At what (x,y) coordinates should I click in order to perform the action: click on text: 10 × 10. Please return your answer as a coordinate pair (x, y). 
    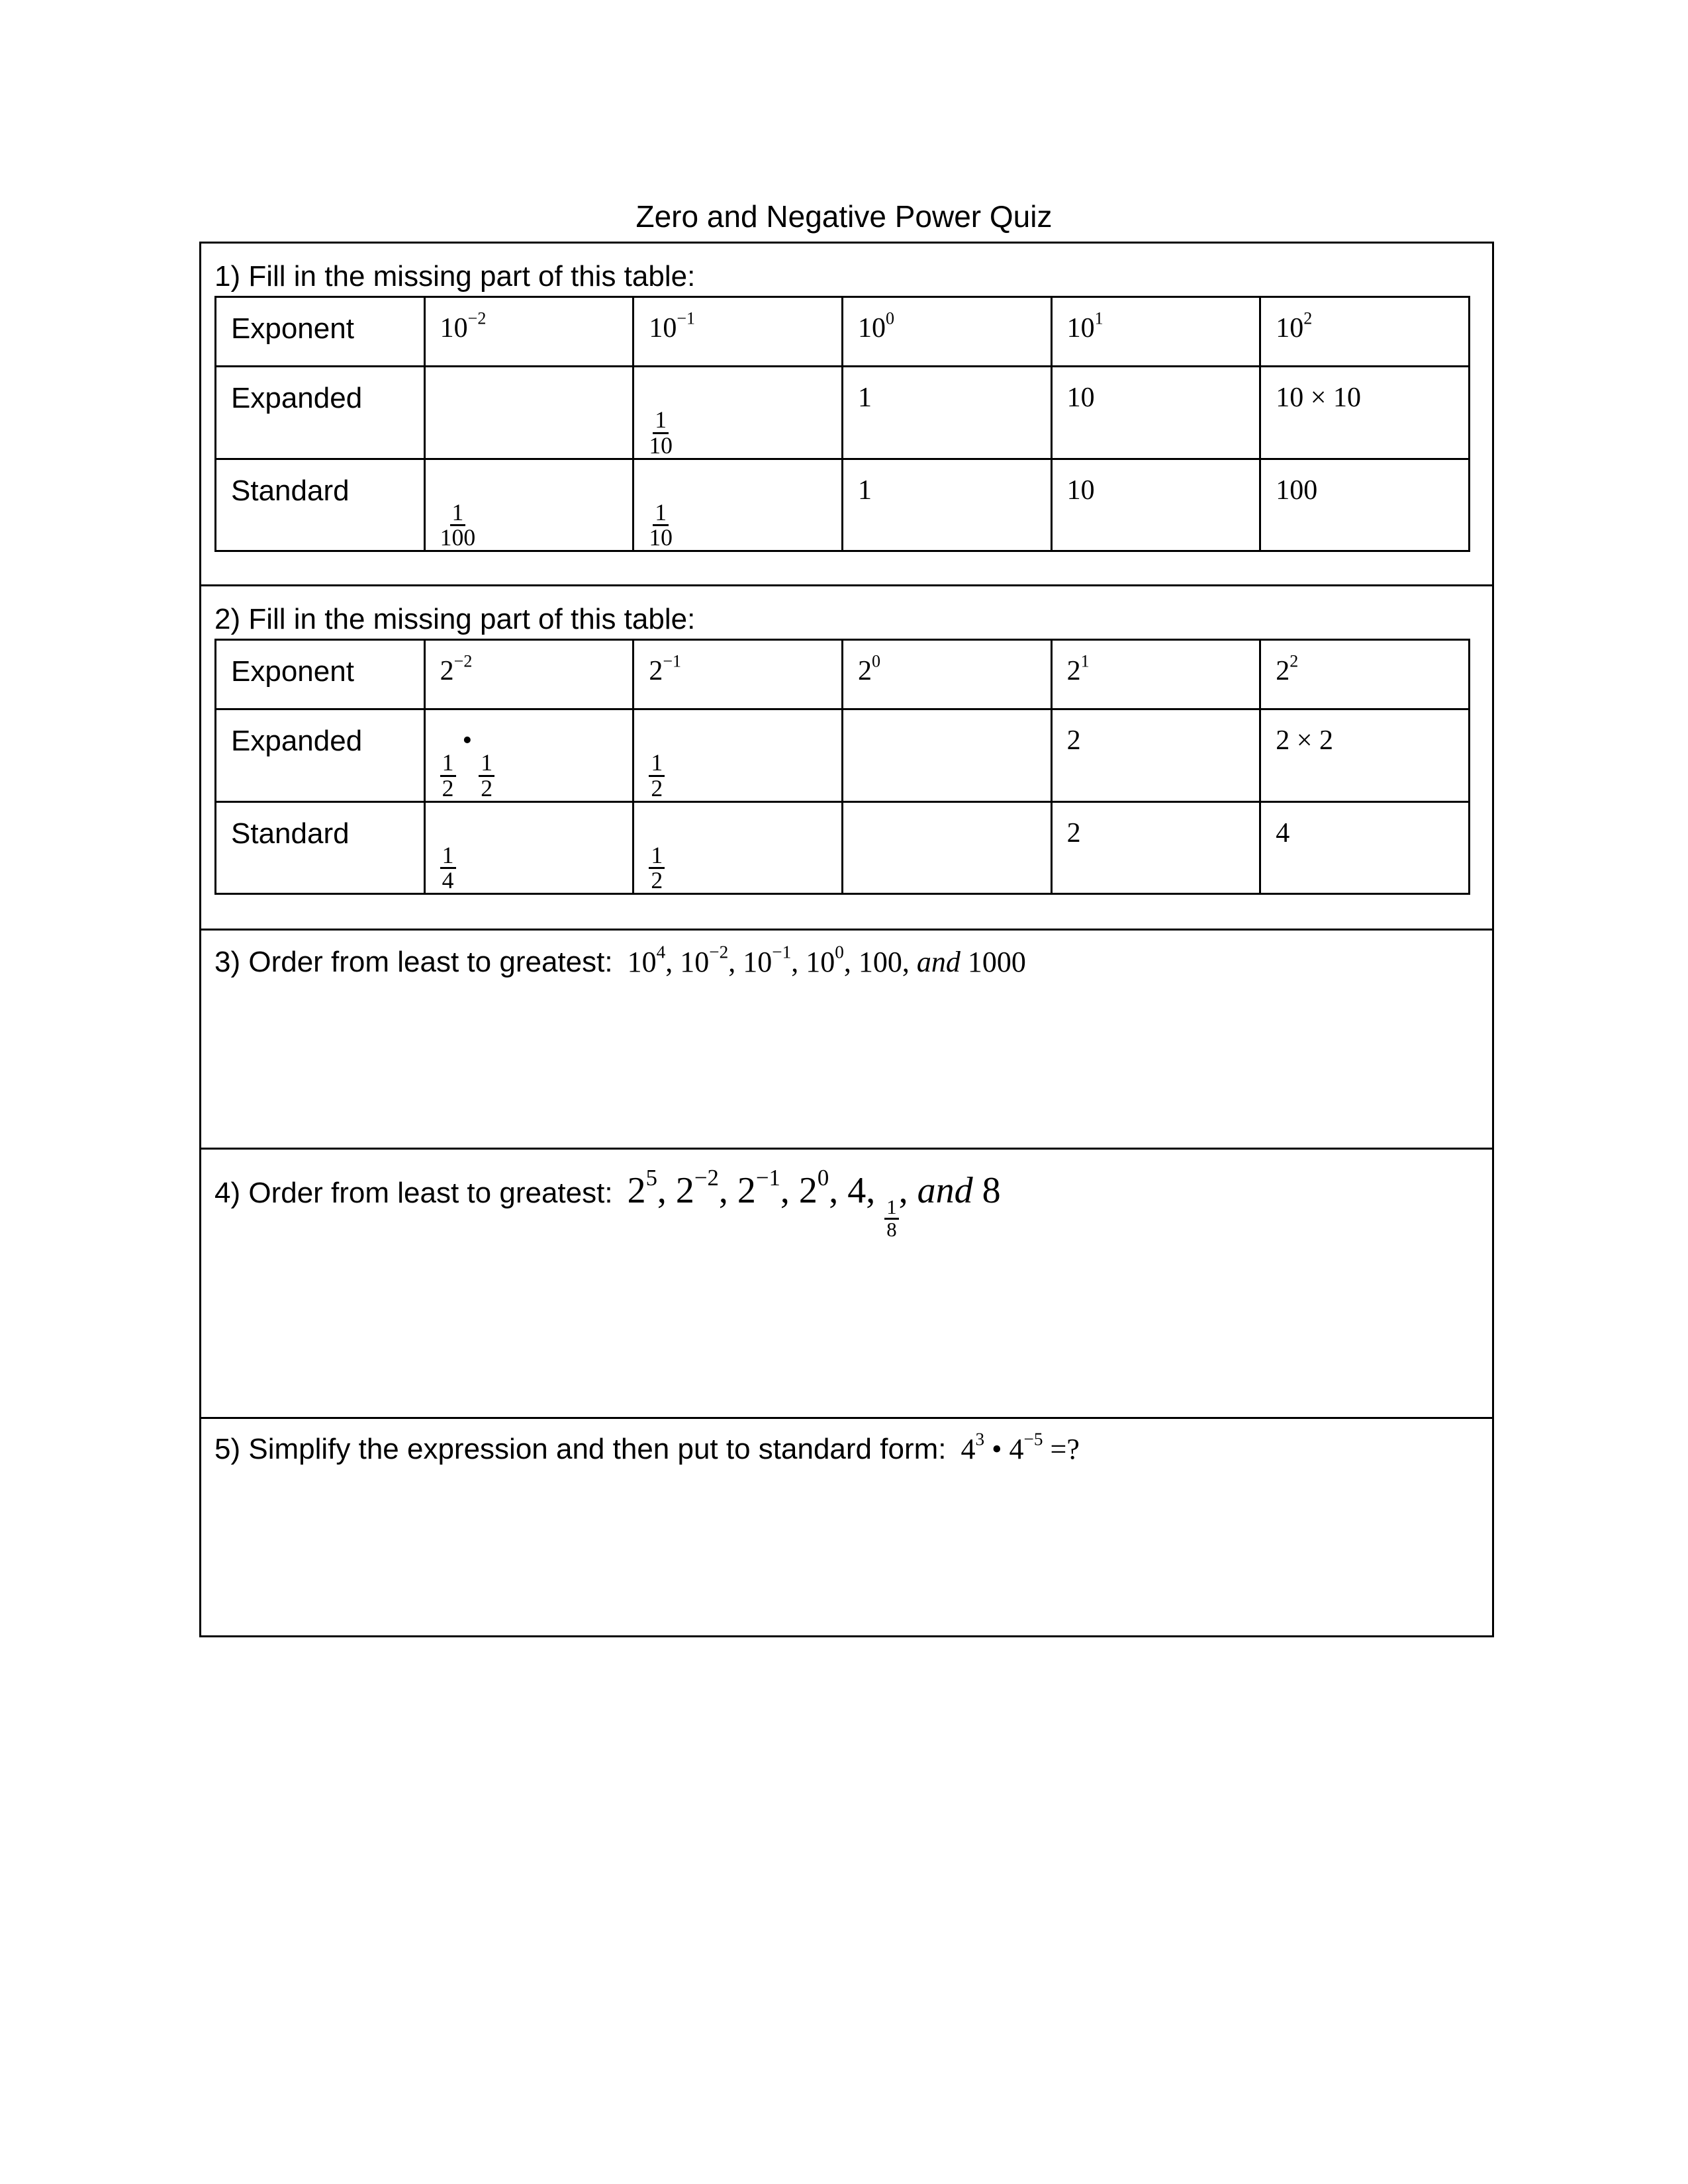
    Looking at the image, I should click on (1318, 398).